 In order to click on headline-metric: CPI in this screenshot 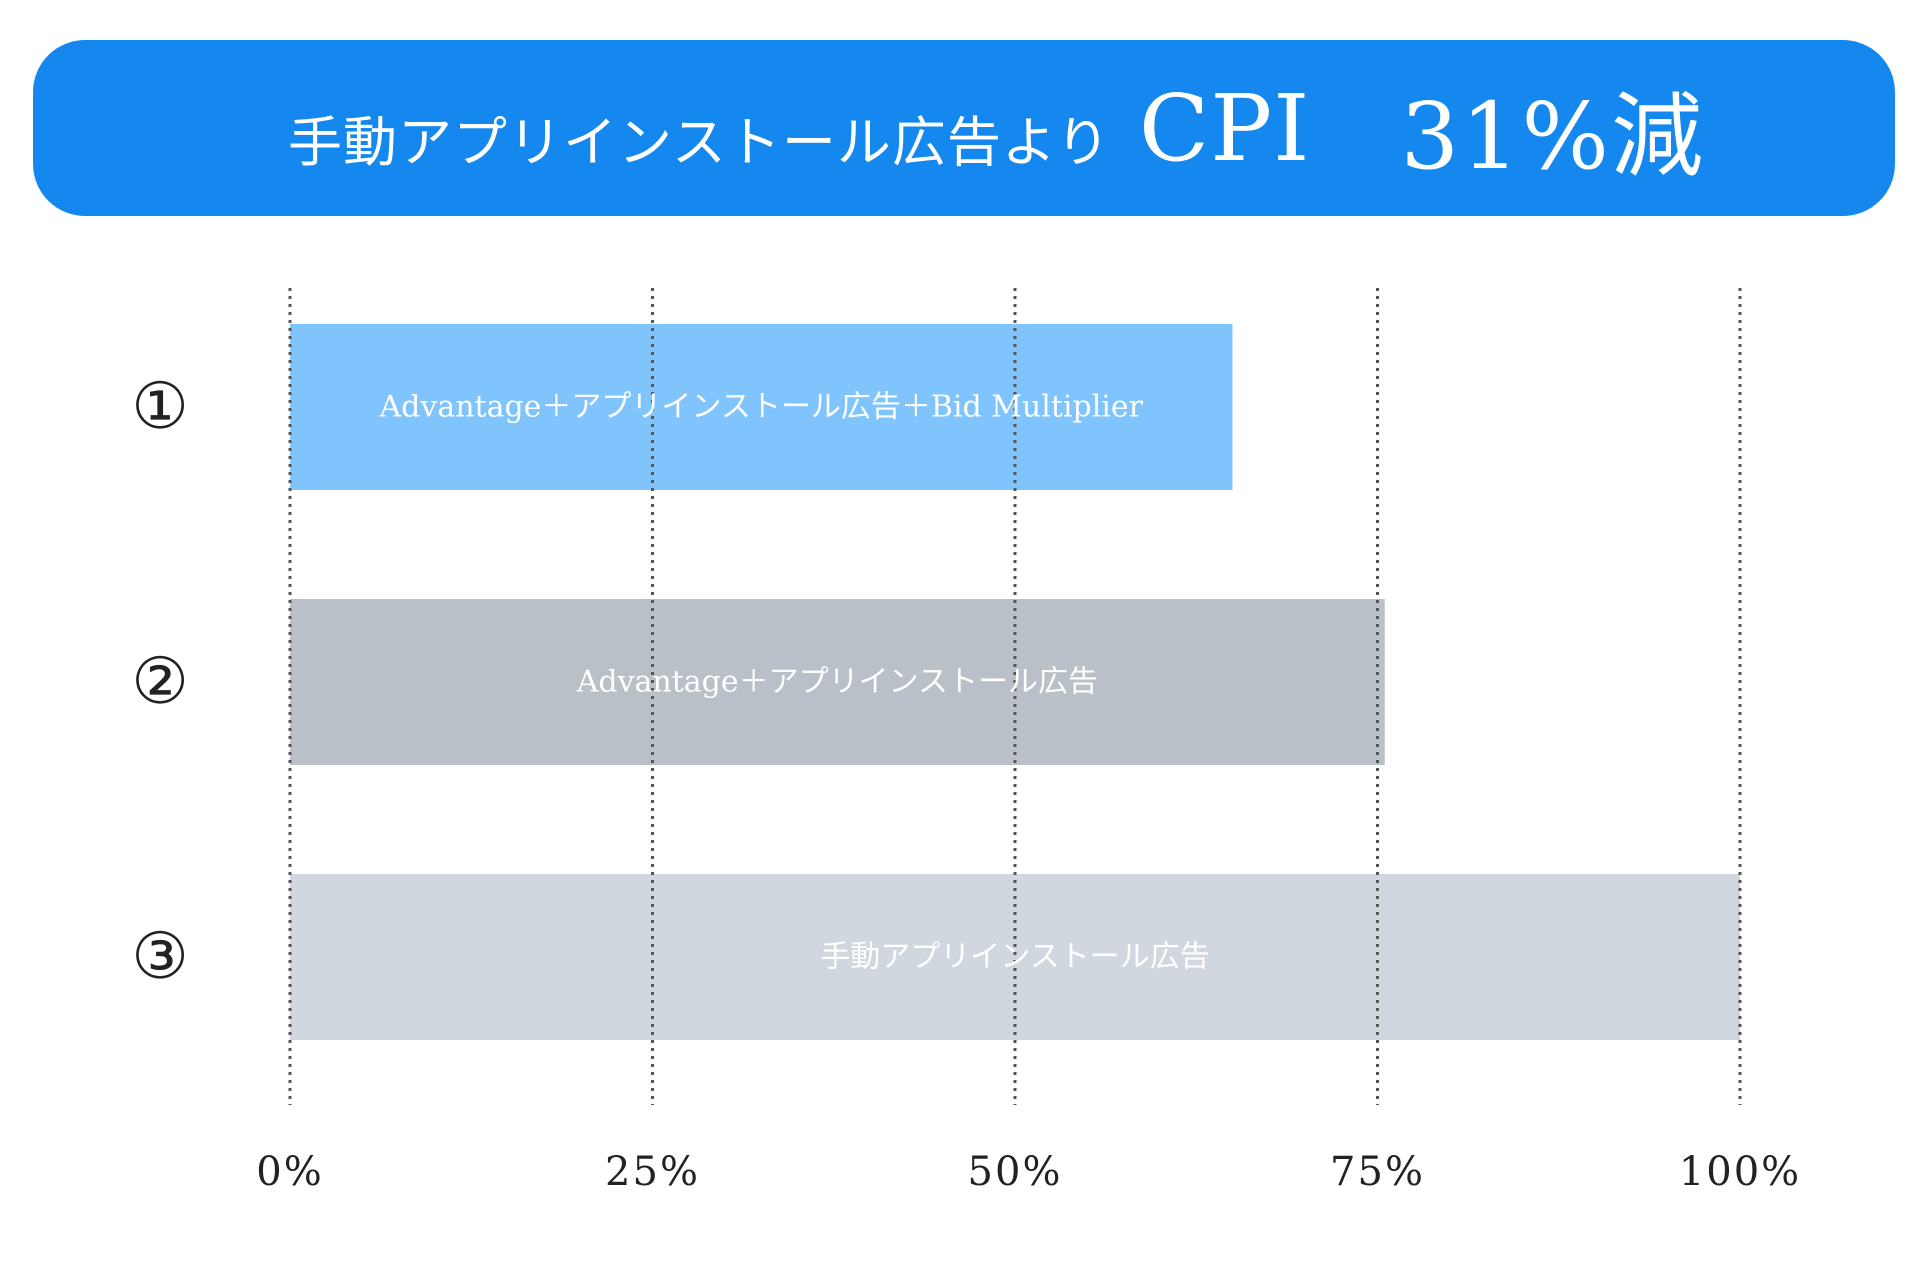, I will do `click(1224, 128)`.